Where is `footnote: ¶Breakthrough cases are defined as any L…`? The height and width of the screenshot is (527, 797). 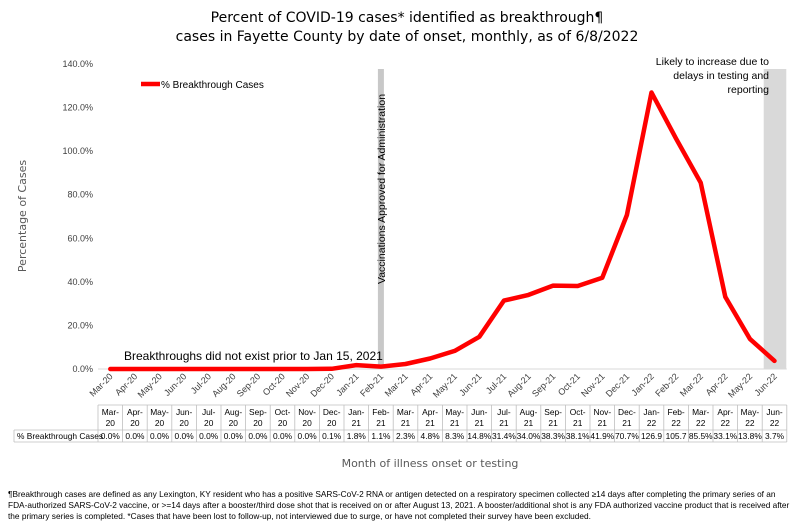
footnote: ¶Breakthrough cases are defined as any L… is located at coordinates (399, 505).